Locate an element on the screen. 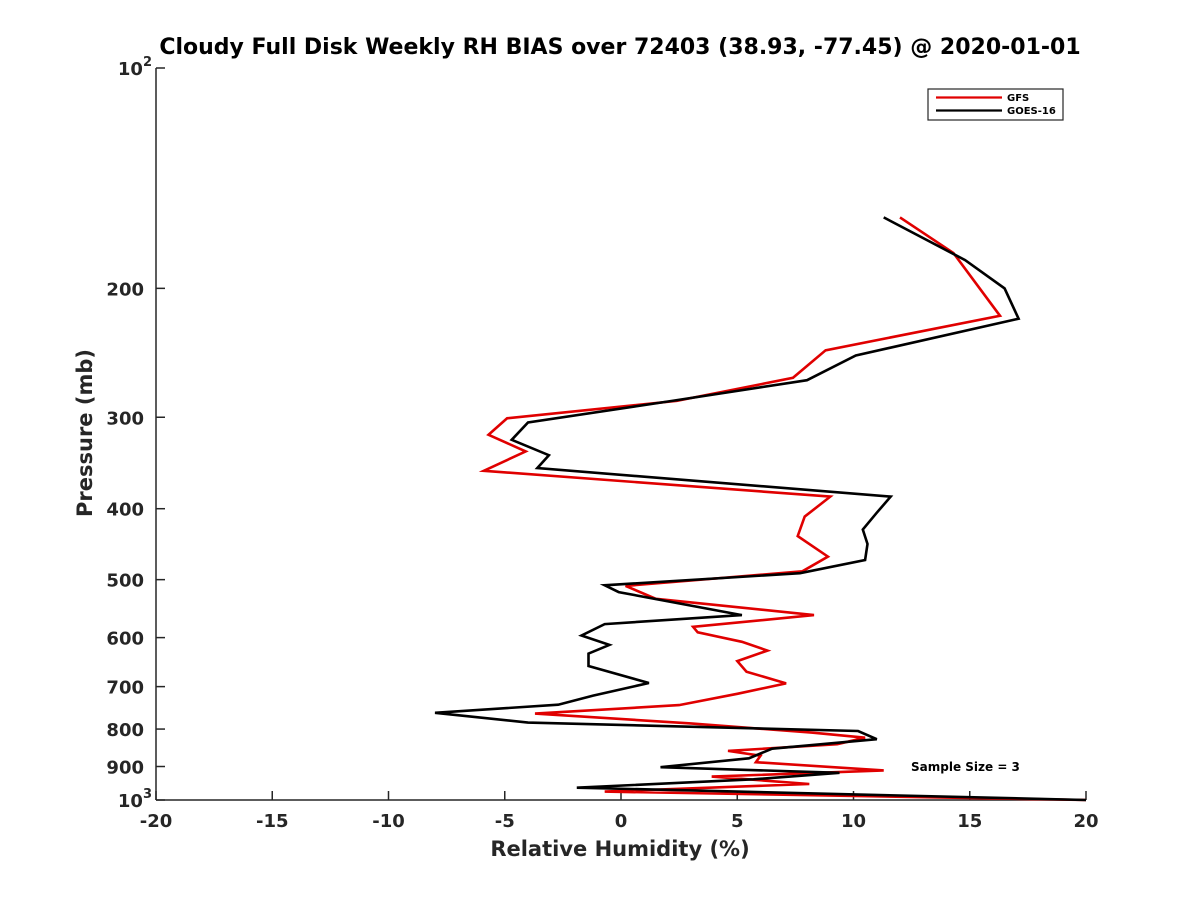 The width and height of the screenshot is (1200, 900). x-tick-label: -15 is located at coordinates (272, 821).